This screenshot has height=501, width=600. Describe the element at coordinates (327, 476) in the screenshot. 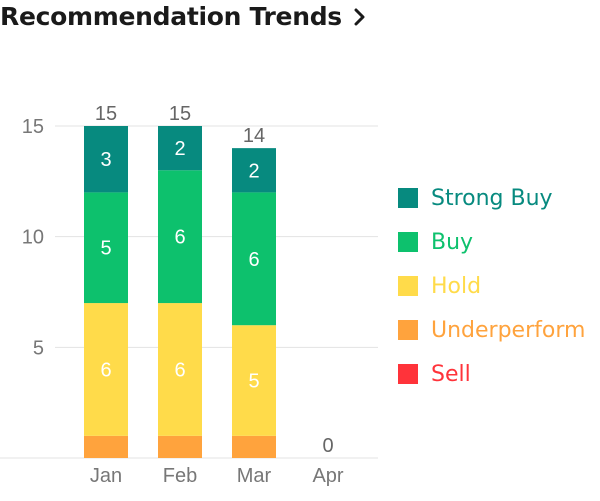

I see `x-tick-label: Apr` at that location.